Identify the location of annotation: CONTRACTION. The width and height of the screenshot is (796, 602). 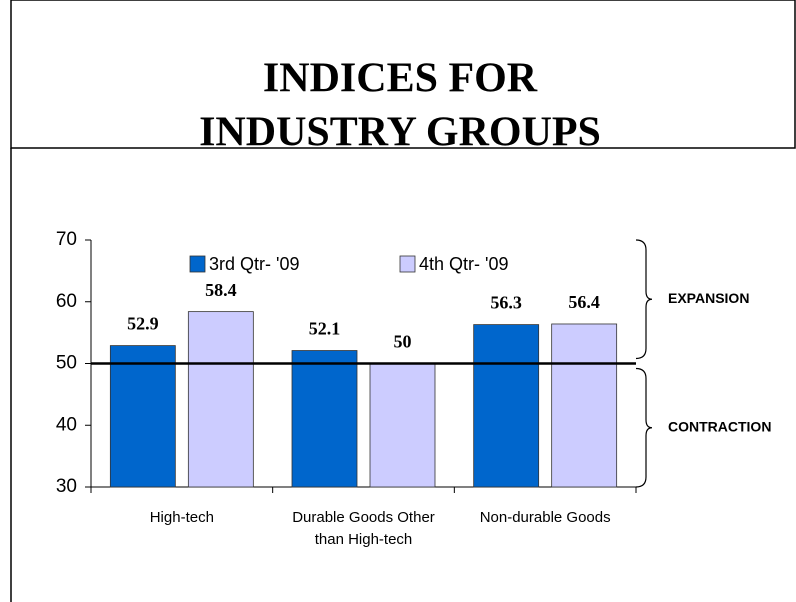
(719, 426).